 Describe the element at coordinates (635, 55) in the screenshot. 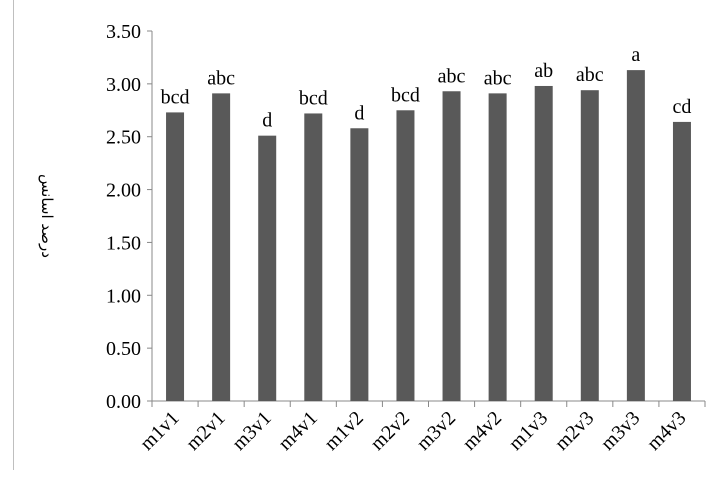

I see `bar-letter-label: a` at that location.